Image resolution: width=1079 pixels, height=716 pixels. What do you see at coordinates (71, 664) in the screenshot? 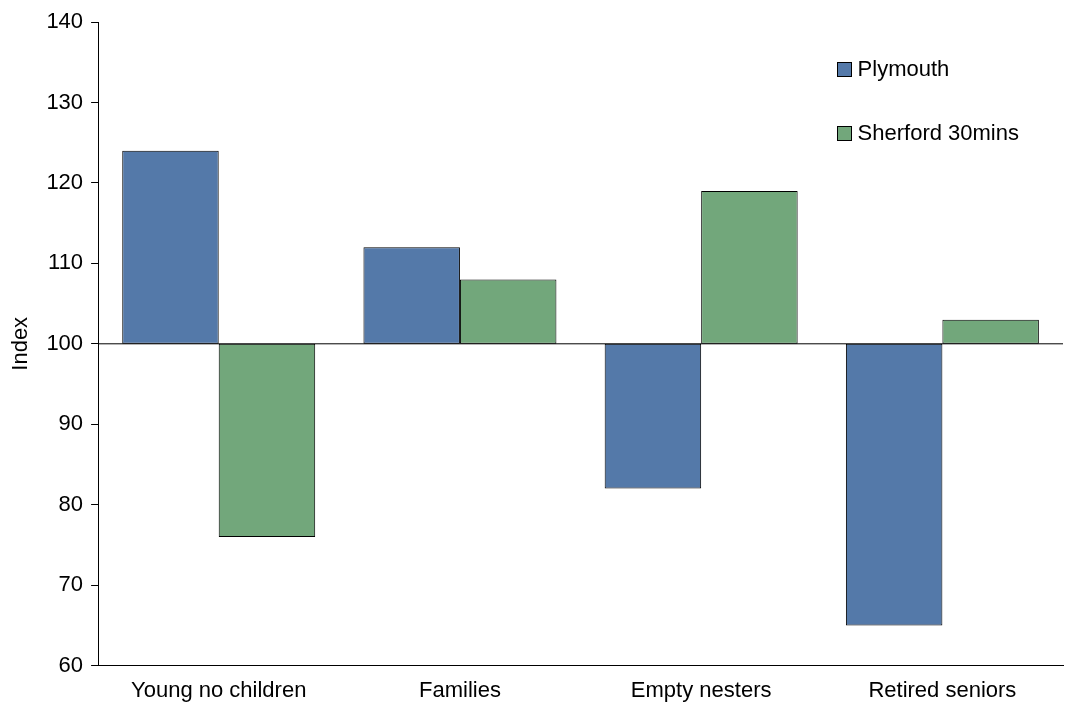
I see `y-tick-label: 60` at bounding box center [71, 664].